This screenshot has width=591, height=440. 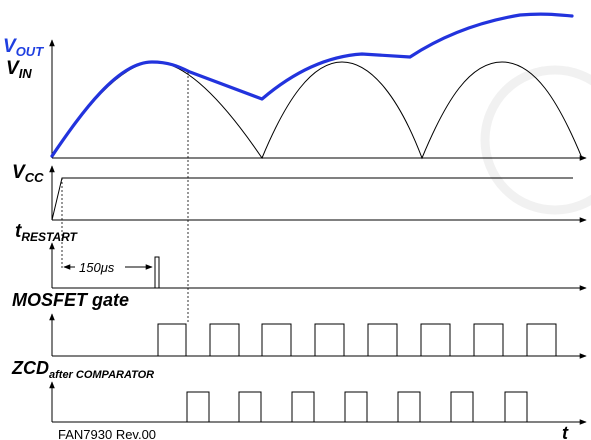 What do you see at coordinates (357, 406) in the screenshot?
I see `zcd-pulses` at bounding box center [357, 406].